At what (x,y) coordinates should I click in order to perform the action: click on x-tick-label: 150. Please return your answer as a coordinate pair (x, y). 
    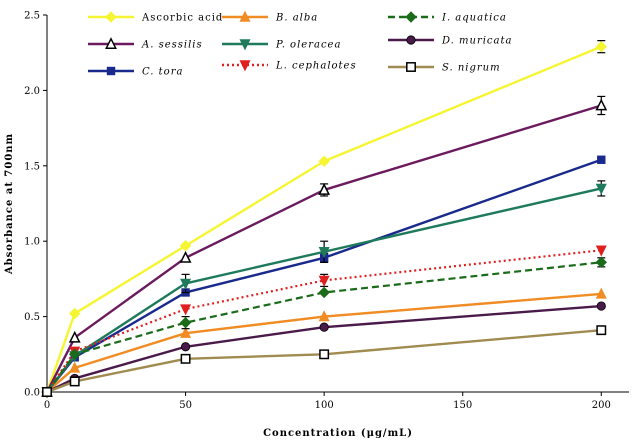
    Looking at the image, I should click on (462, 405).